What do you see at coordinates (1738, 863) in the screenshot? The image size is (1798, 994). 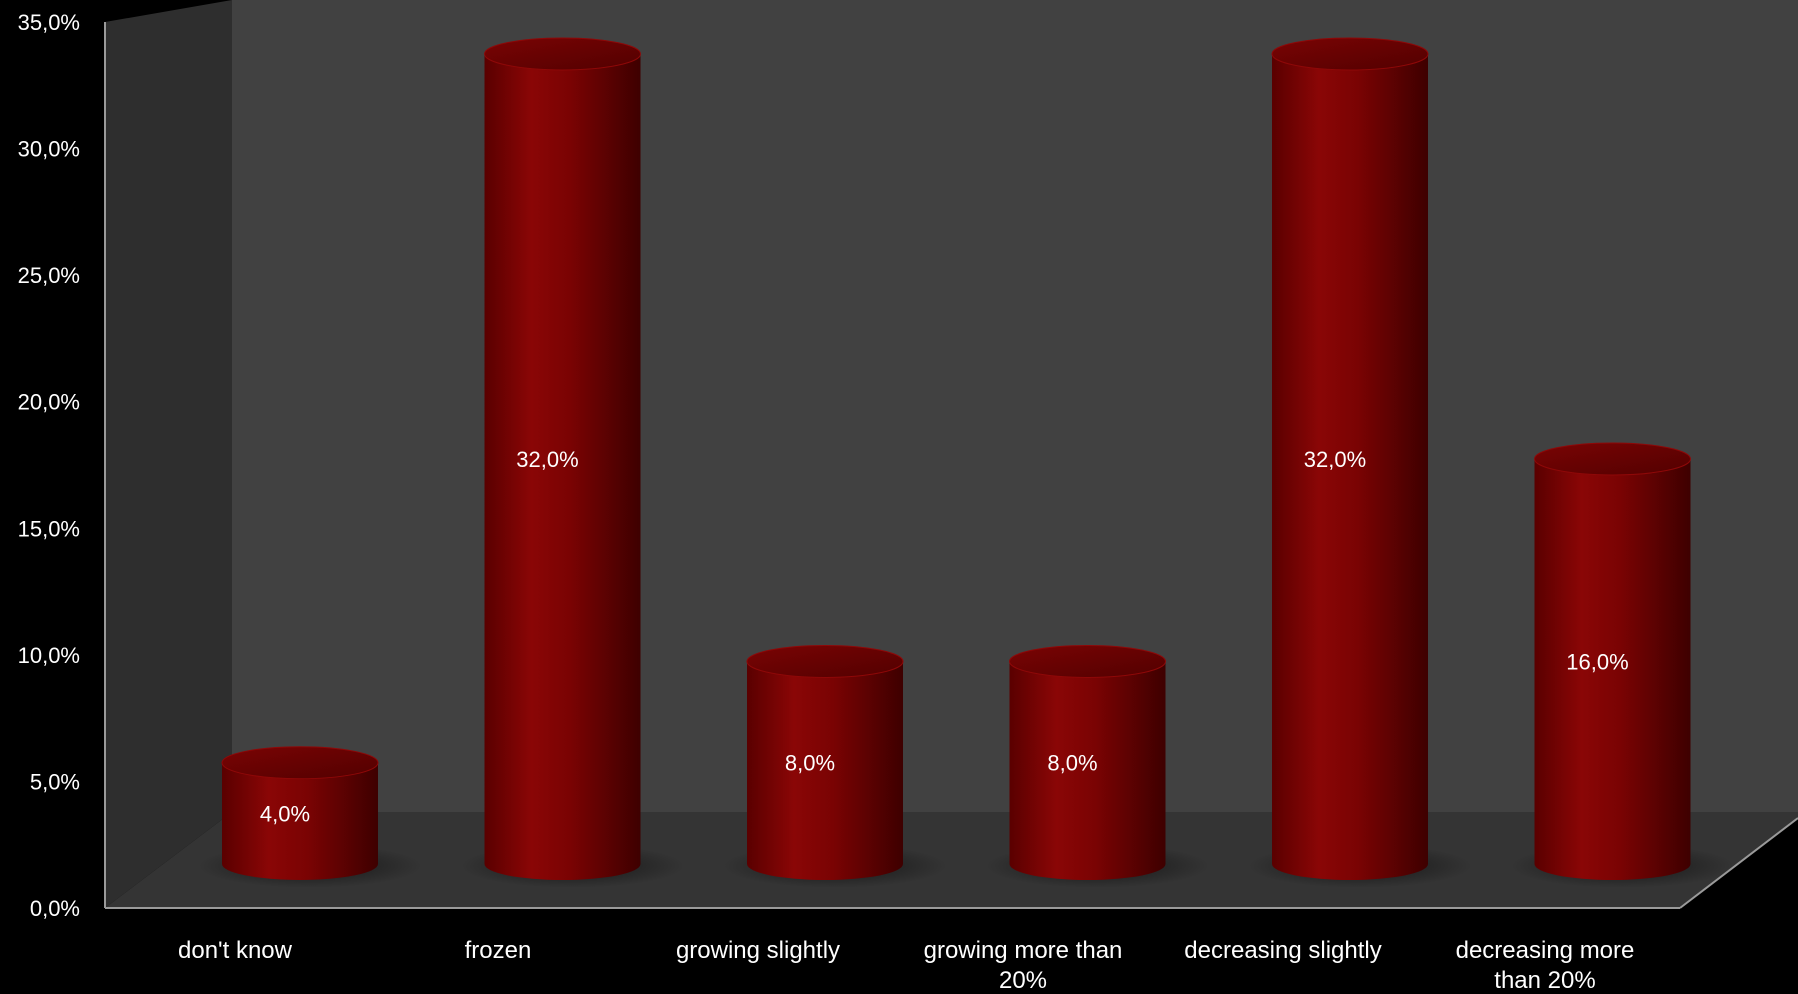 I see `floor-right-edge` at bounding box center [1738, 863].